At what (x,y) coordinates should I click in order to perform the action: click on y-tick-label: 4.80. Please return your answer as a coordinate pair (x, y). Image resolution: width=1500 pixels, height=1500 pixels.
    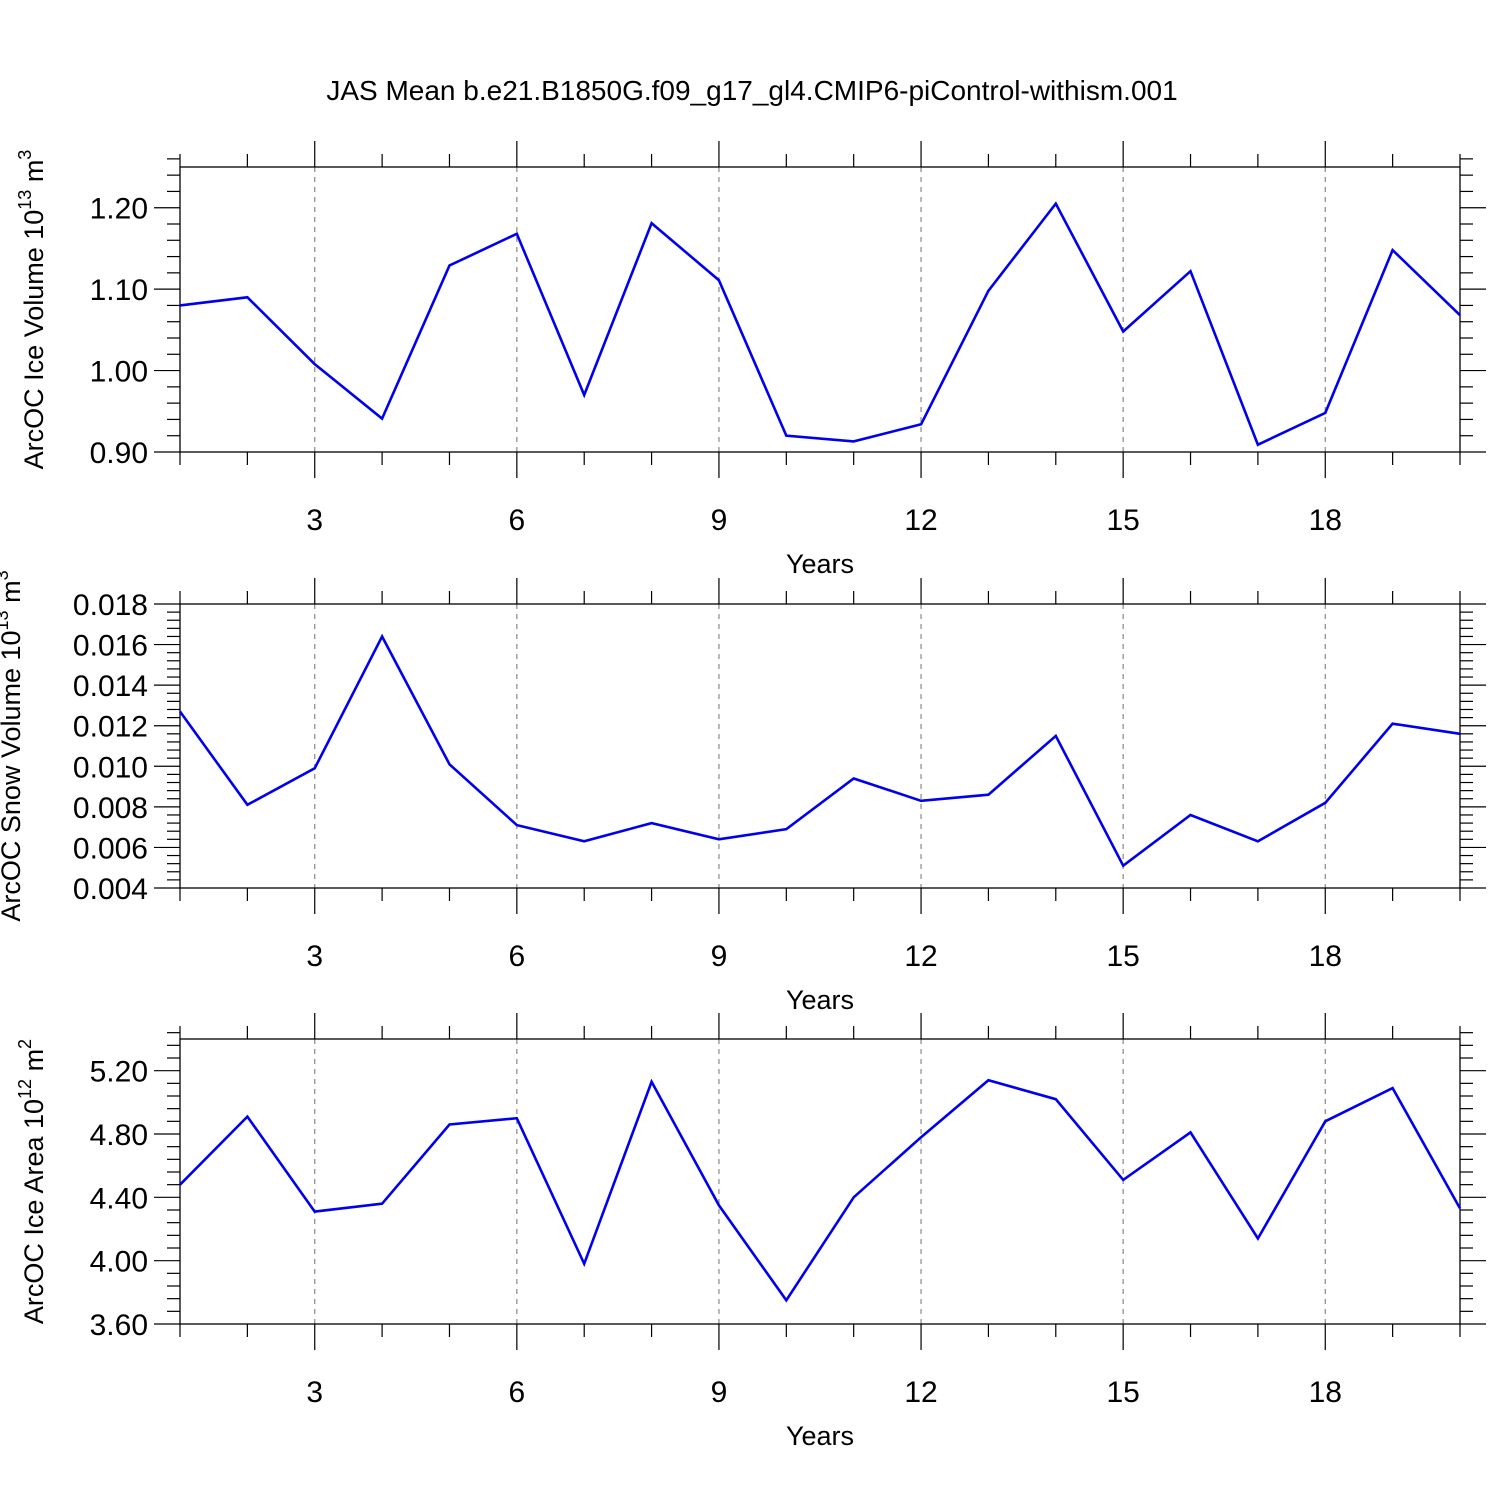
    Looking at the image, I should click on (119, 1135).